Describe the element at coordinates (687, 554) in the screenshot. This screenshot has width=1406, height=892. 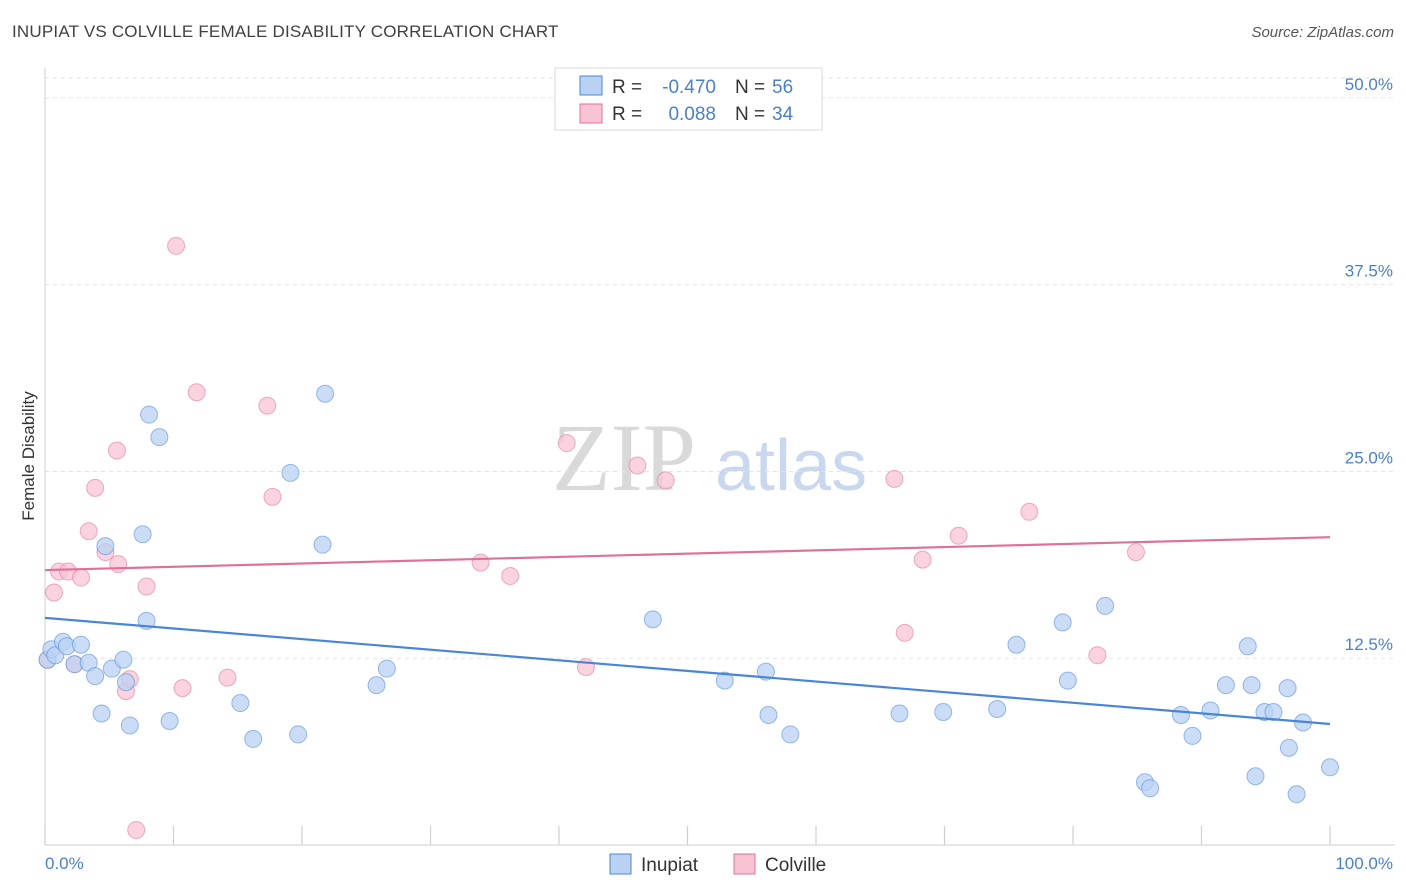
I see `colville-trend-line` at that location.